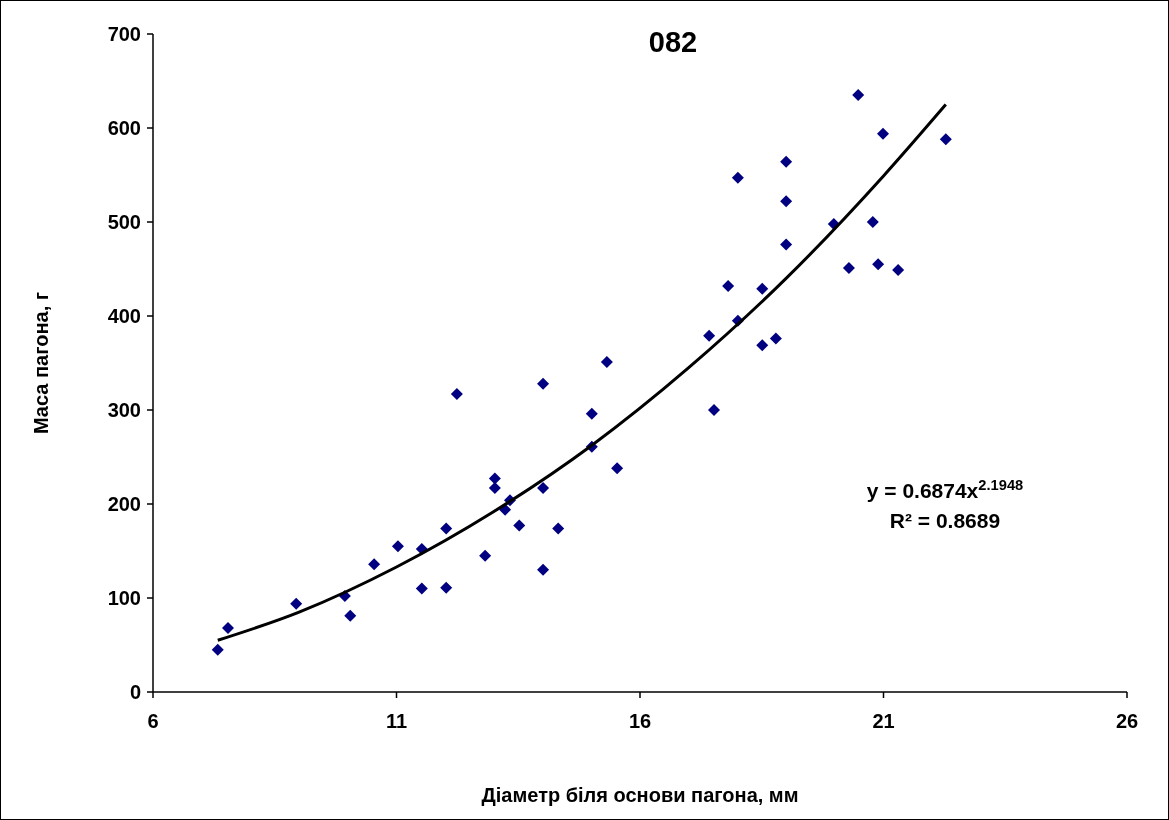 The width and height of the screenshot is (1169, 820). I want to click on y-tick-label: 300, so click(124, 410).